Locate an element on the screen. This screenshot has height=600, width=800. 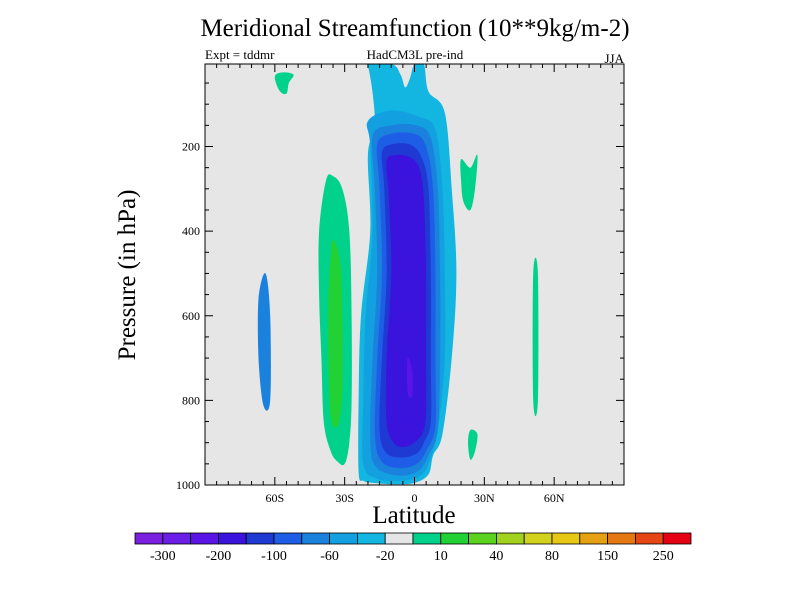
y-tick-label: 200 is located at coordinates (191, 147).